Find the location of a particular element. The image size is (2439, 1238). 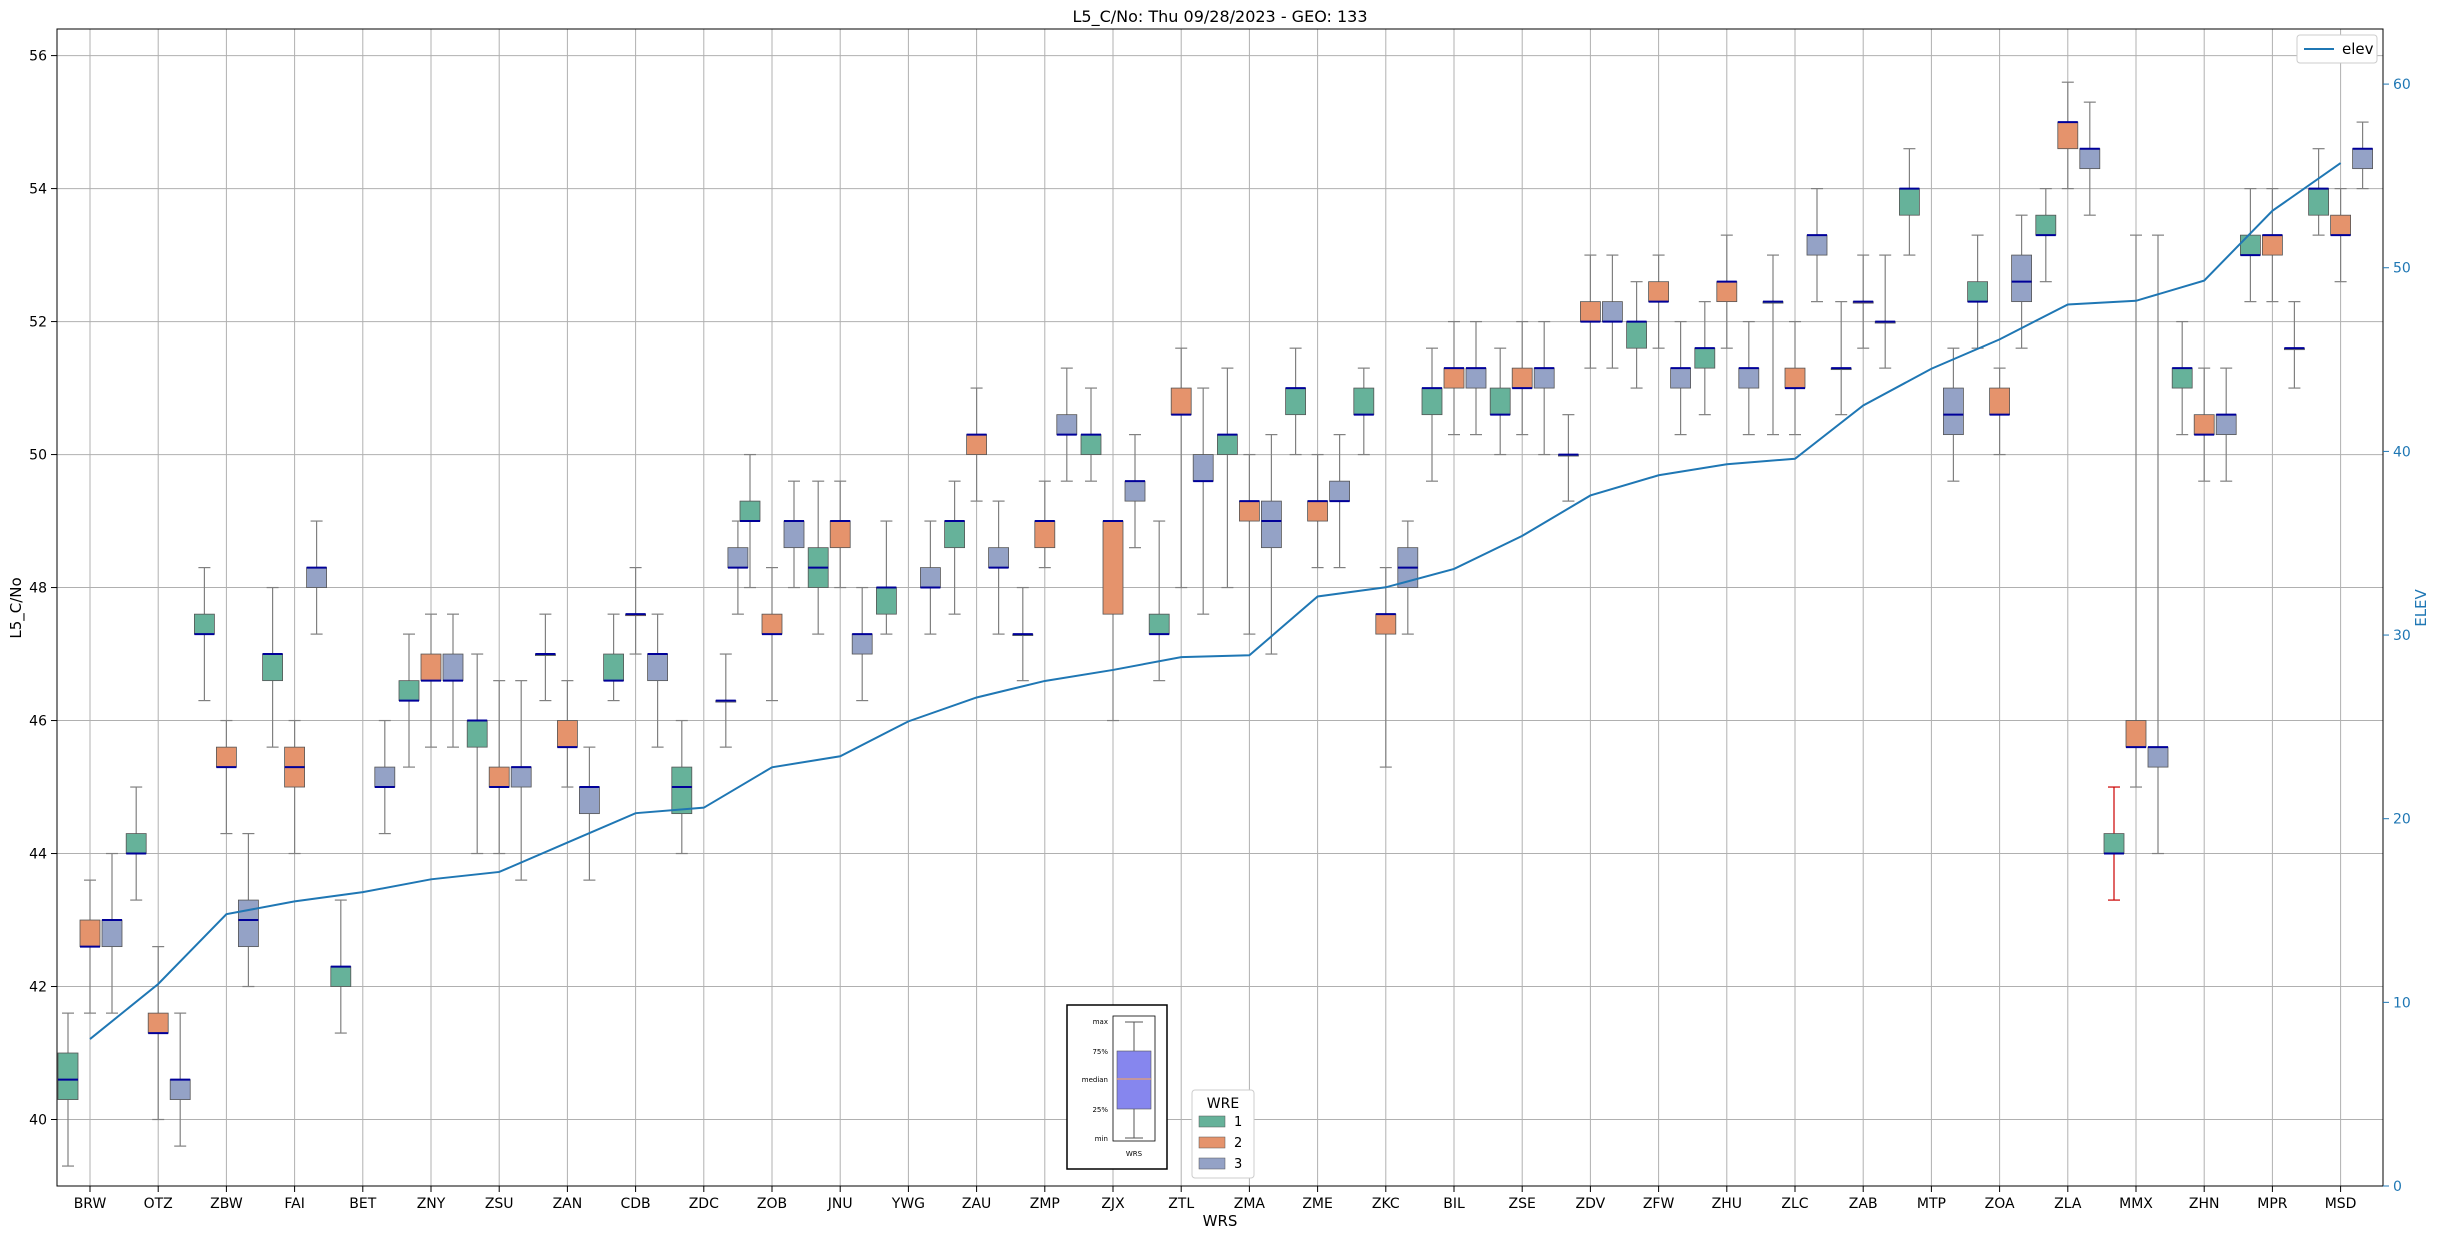

box-wre-3-zab is located at coordinates (1885, 311).